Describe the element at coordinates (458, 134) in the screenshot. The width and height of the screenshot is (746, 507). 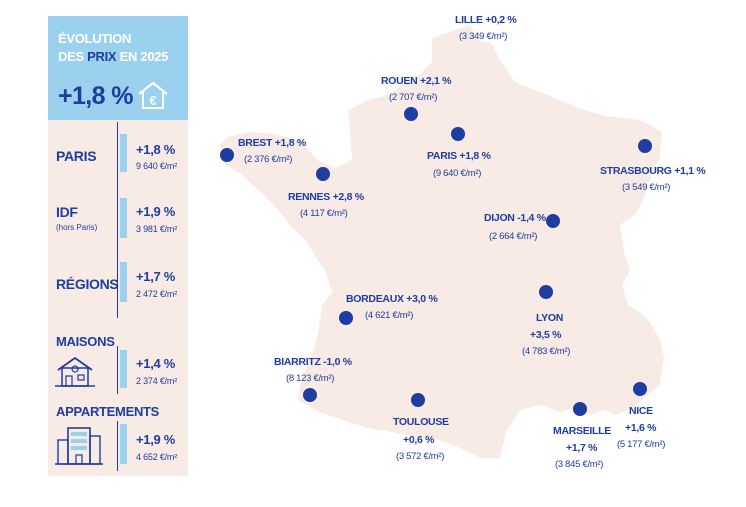
I see `city-paris-dot` at that location.